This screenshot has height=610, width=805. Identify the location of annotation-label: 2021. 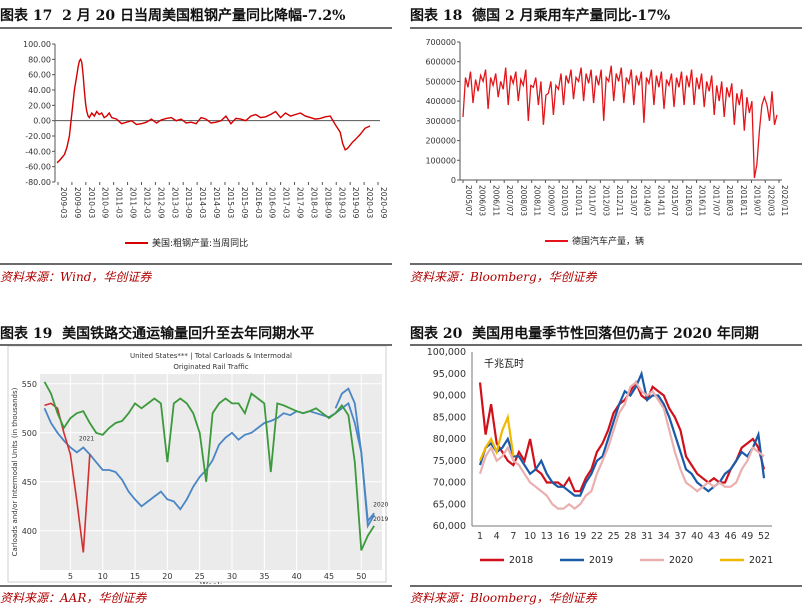
(86, 439).